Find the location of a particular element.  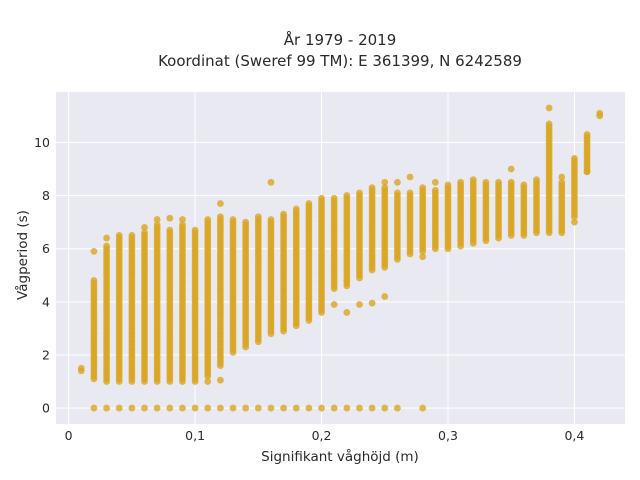

chart-title: År 1979 - 2019 is located at coordinates (340, 39).